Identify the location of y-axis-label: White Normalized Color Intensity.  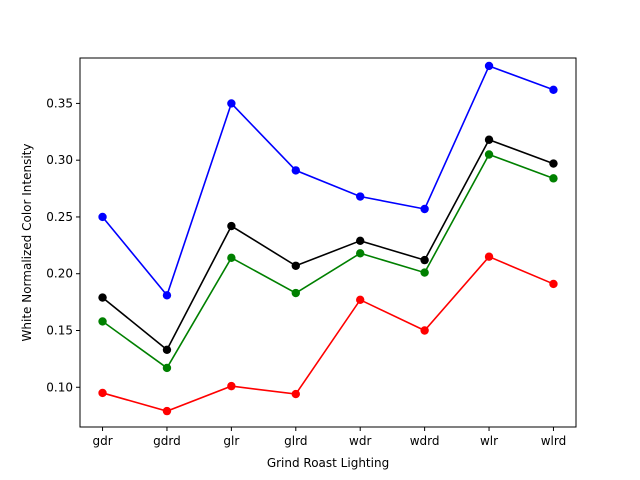
(27, 243).